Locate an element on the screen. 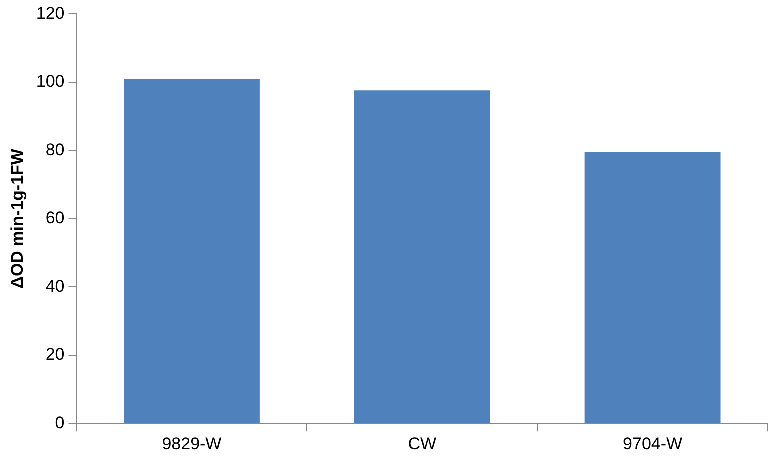  y-axis-title: ΔOD min-1g-1FW is located at coordinates (17, 218).